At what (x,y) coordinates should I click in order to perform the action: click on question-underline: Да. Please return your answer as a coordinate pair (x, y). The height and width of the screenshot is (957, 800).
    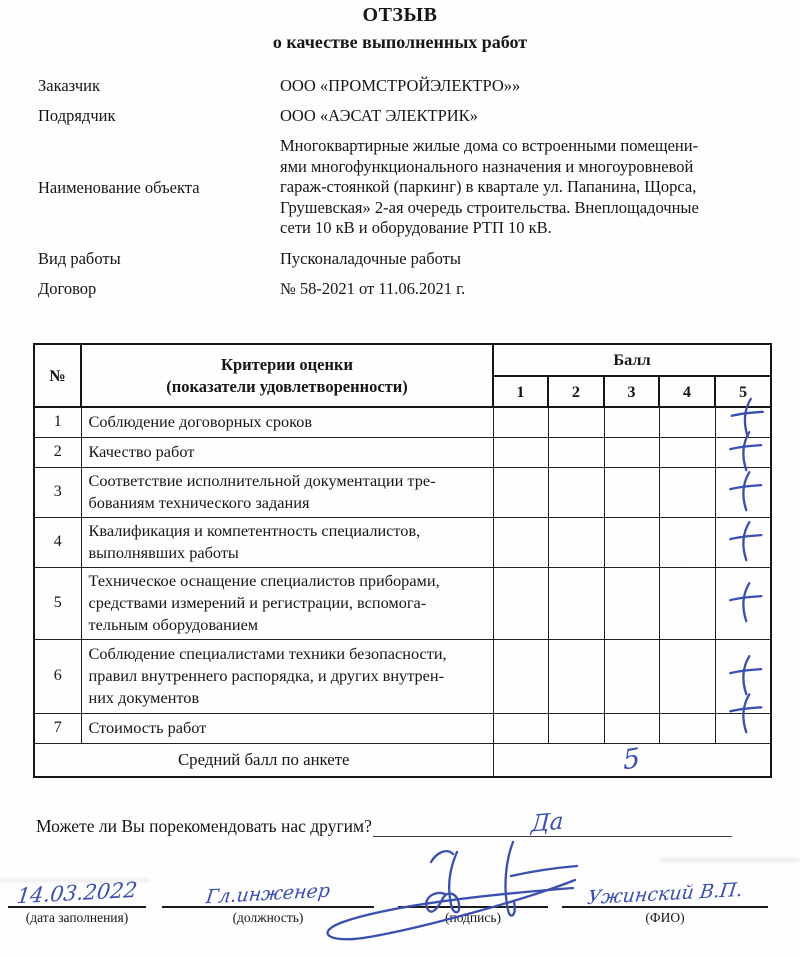
    Looking at the image, I should click on (552, 823).